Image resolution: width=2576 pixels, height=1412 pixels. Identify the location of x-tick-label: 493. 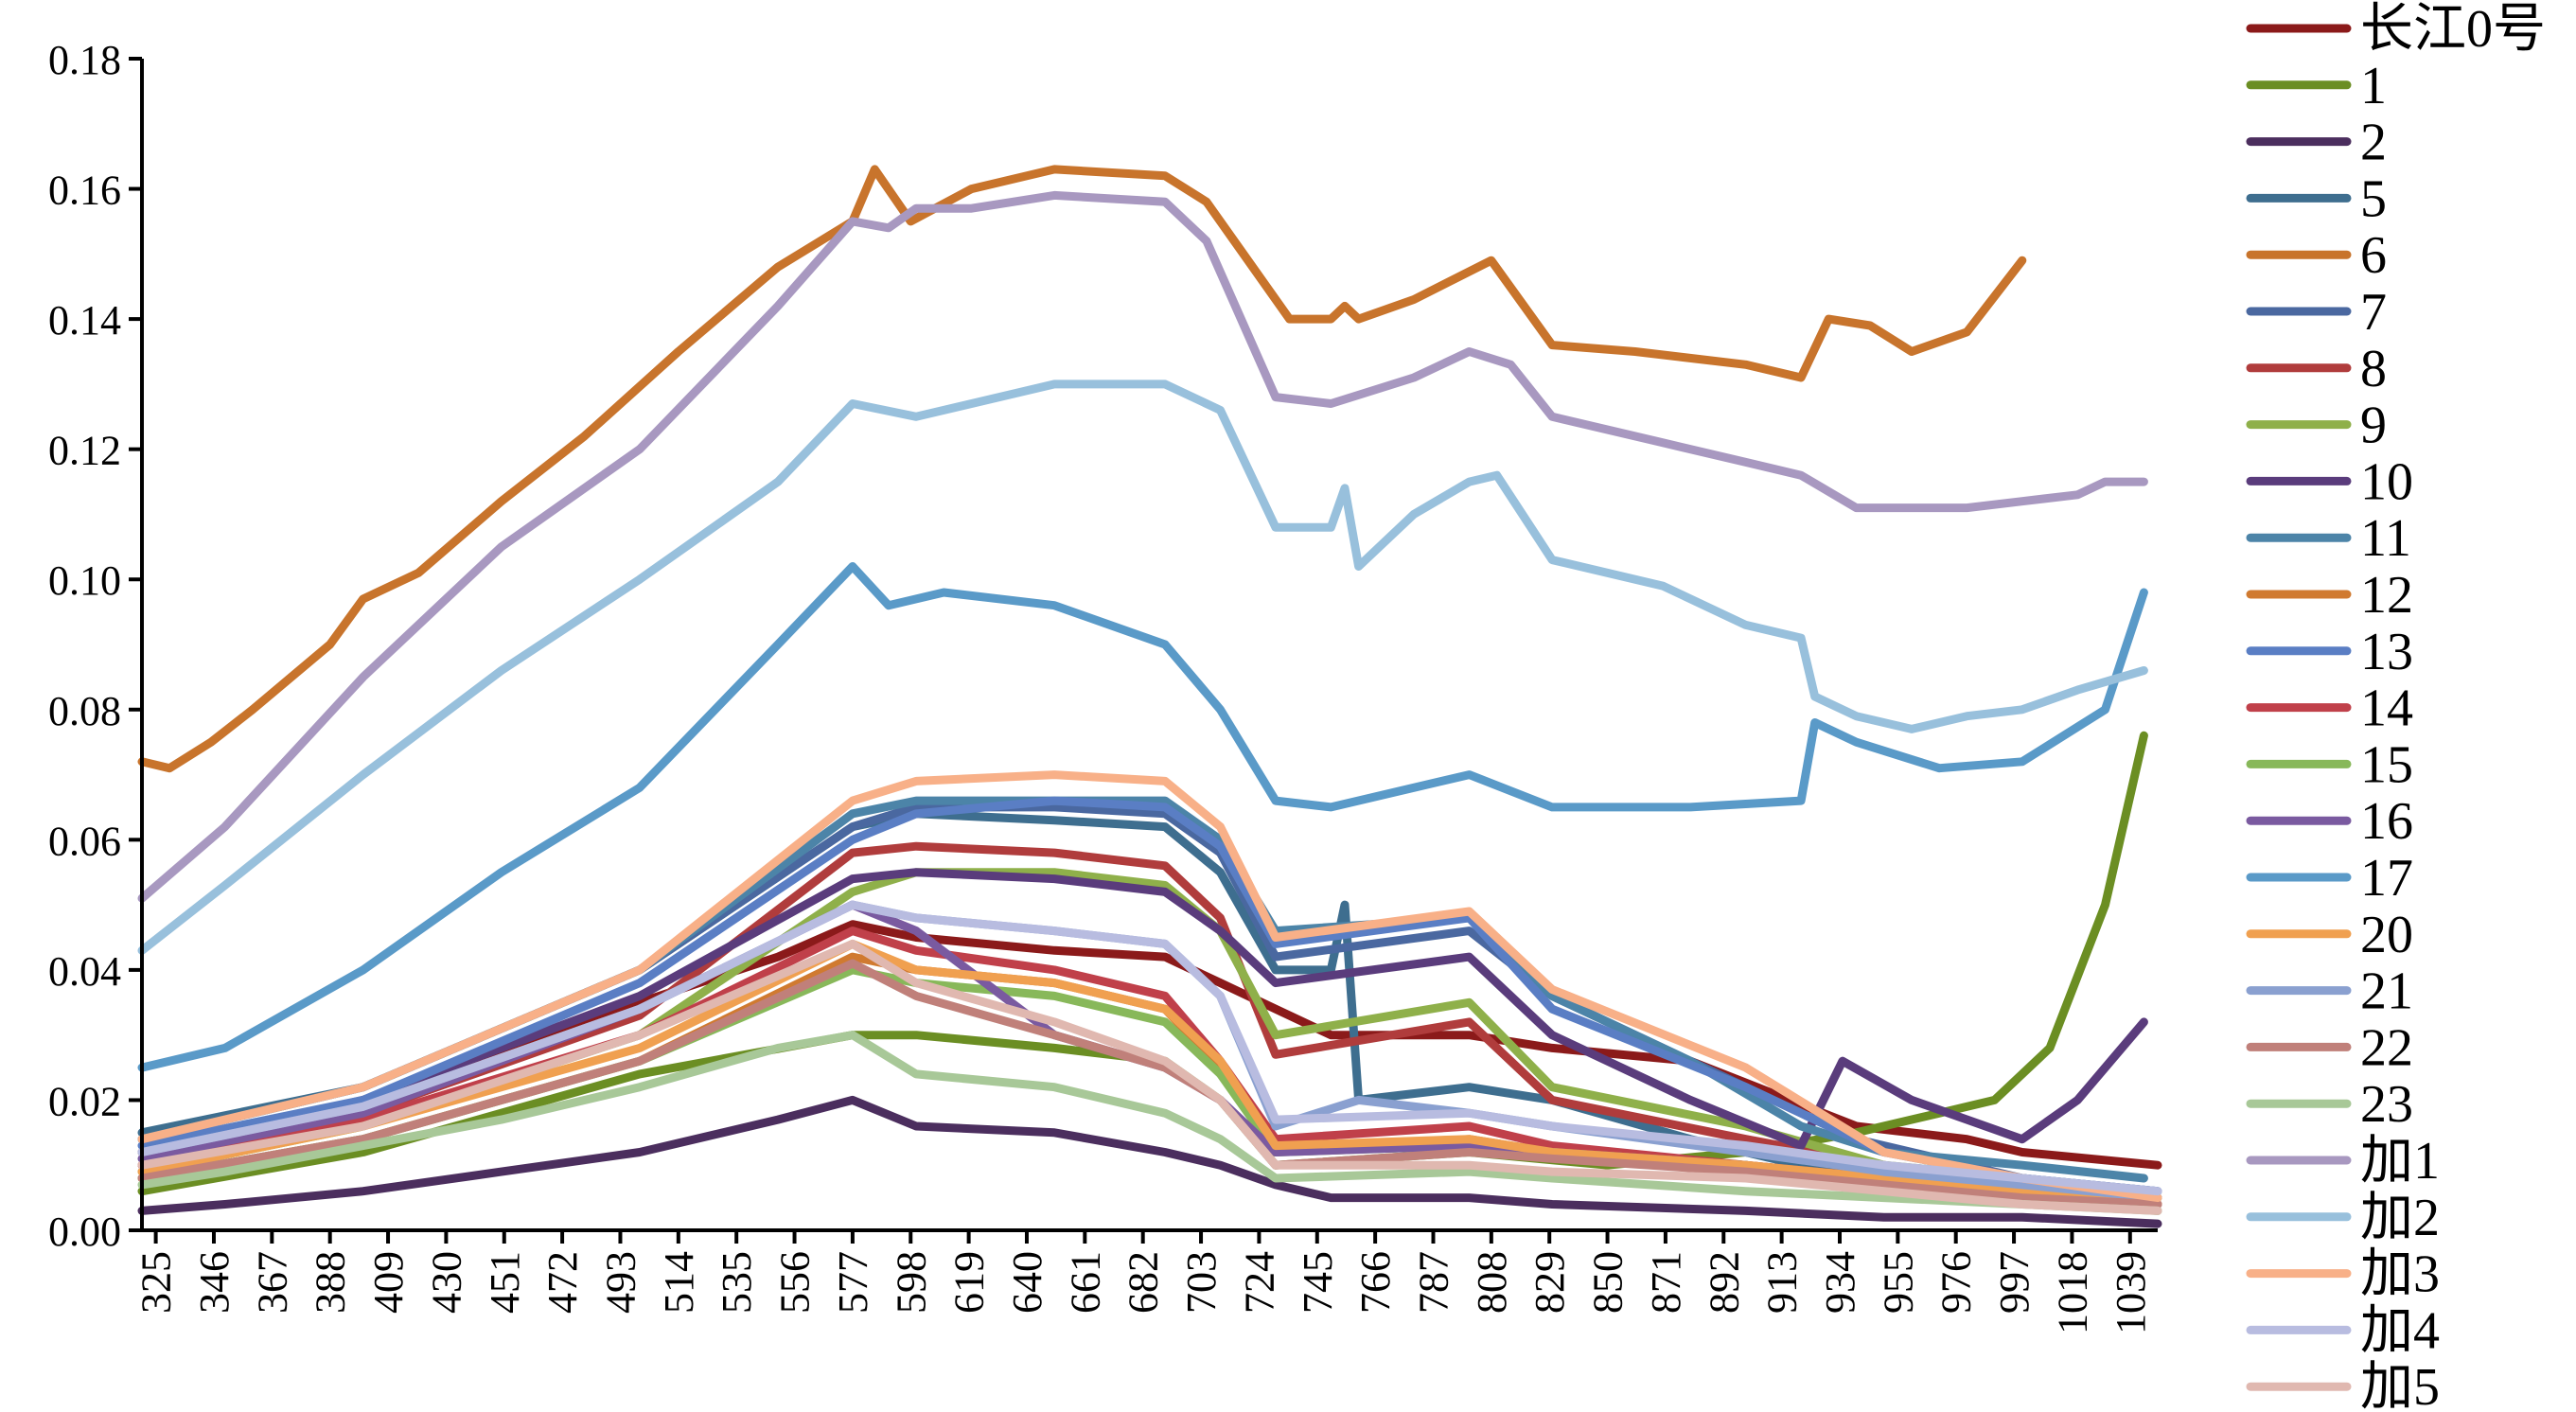
(620, 1282).